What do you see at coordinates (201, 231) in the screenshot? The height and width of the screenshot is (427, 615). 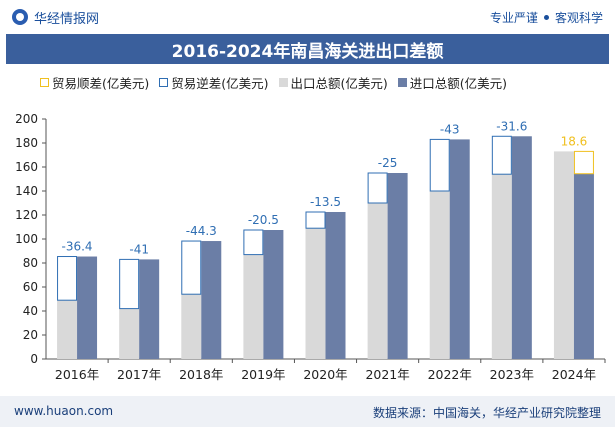 I see `balance-data-label: -44.3` at bounding box center [201, 231].